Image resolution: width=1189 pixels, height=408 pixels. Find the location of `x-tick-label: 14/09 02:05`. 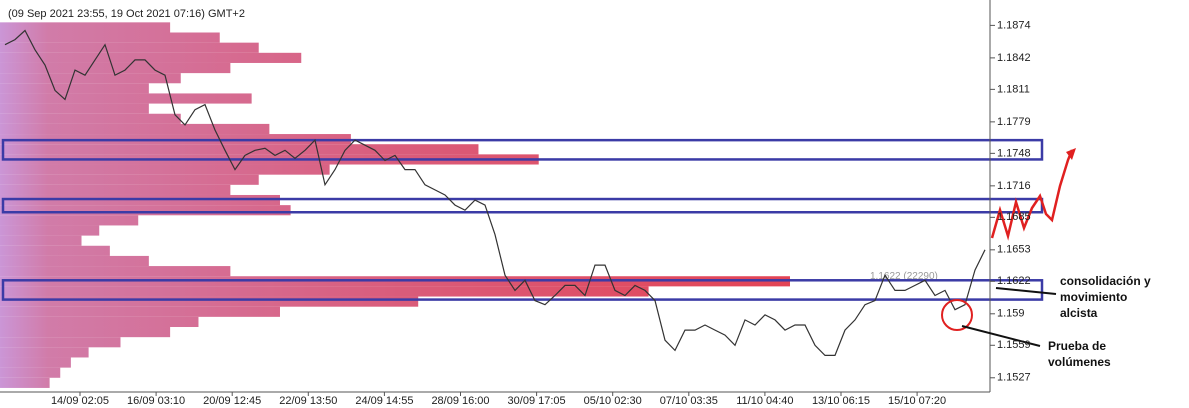

x-tick-label: 14/09 02:05 is located at coordinates (80, 401).